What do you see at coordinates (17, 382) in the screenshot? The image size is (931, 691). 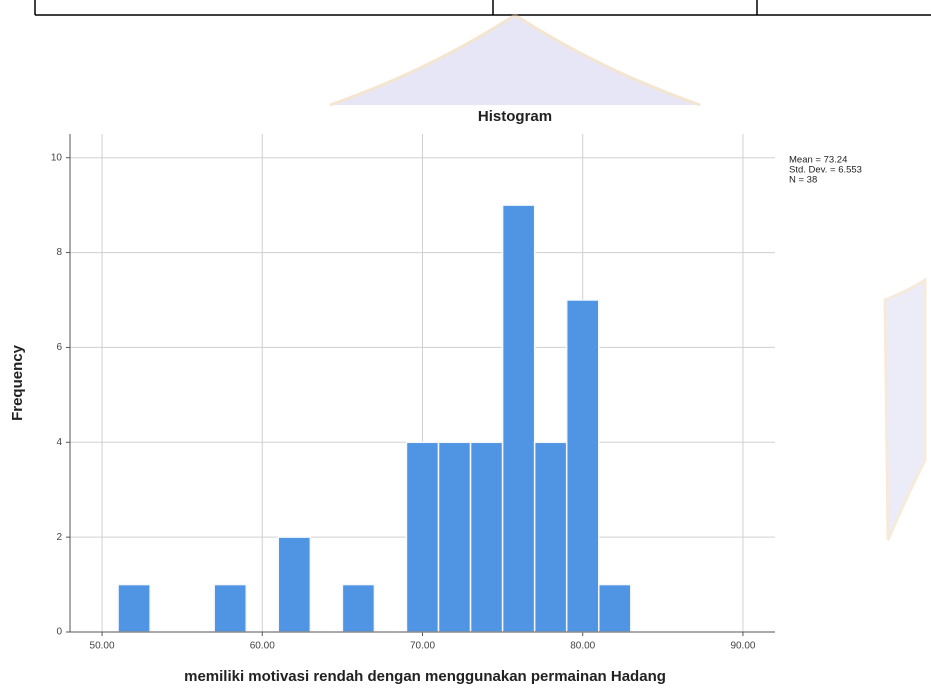 I see `y-axis-label: Frequency` at bounding box center [17, 382].